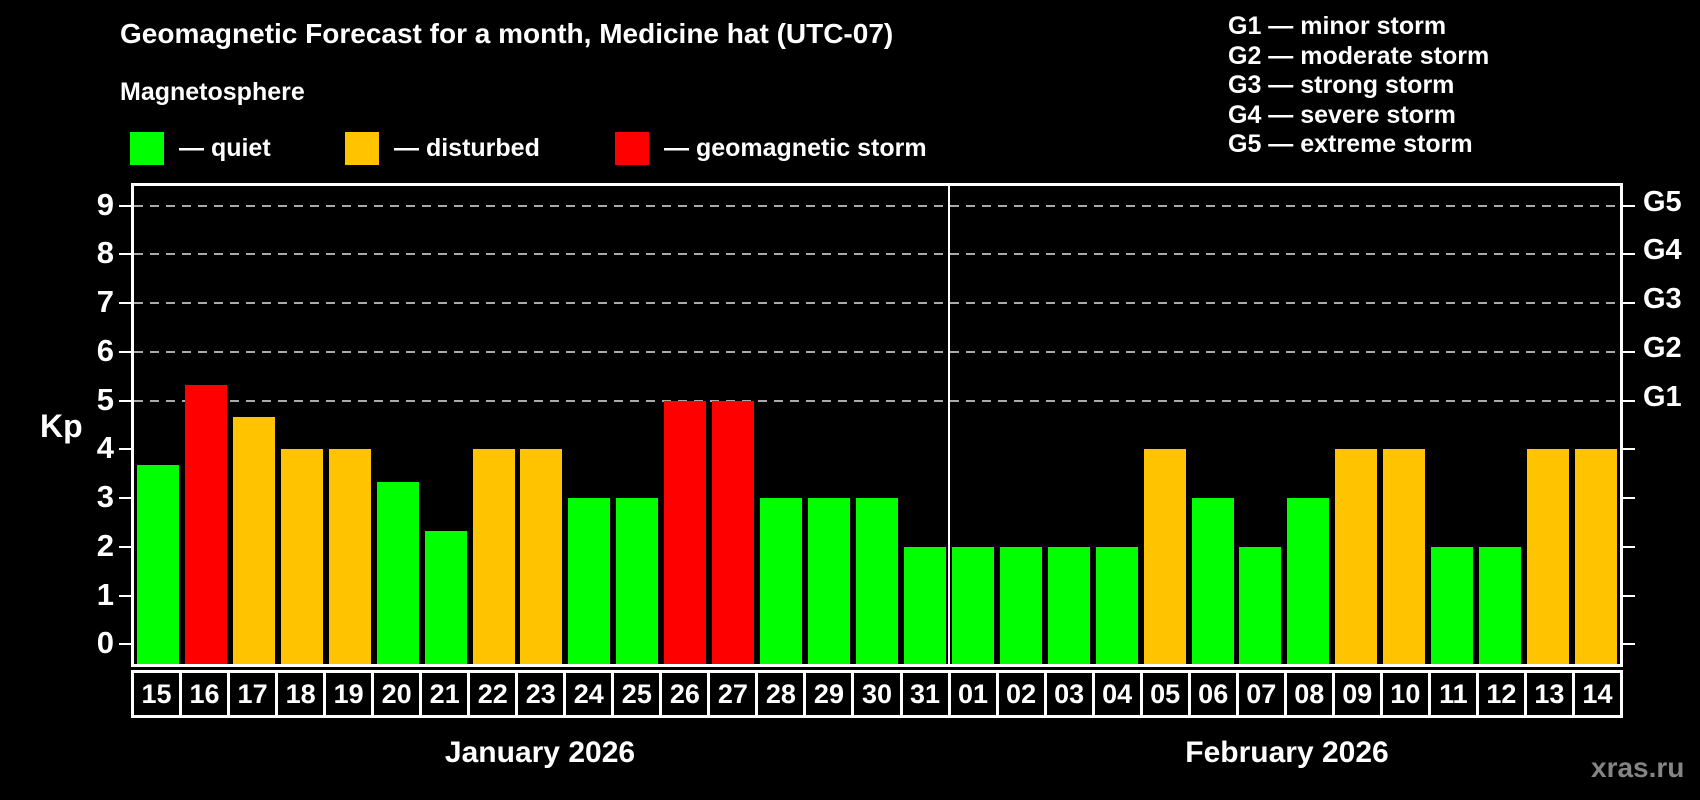  What do you see at coordinates (877, 400) in the screenshot?
I see `gridline-kp5` at bounding box center [877, 400].